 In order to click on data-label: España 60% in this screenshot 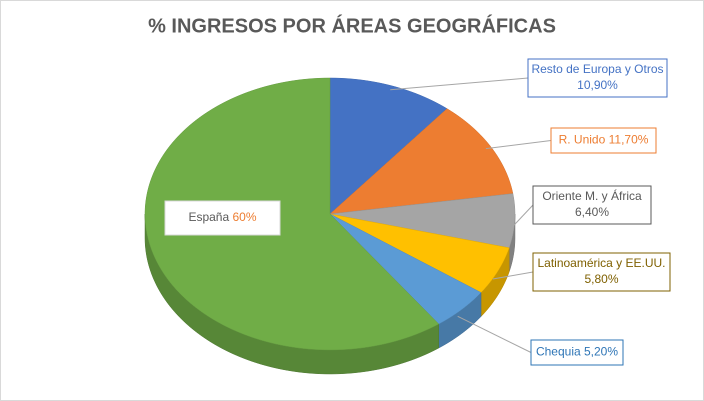, I will do `click(222, 217)`.